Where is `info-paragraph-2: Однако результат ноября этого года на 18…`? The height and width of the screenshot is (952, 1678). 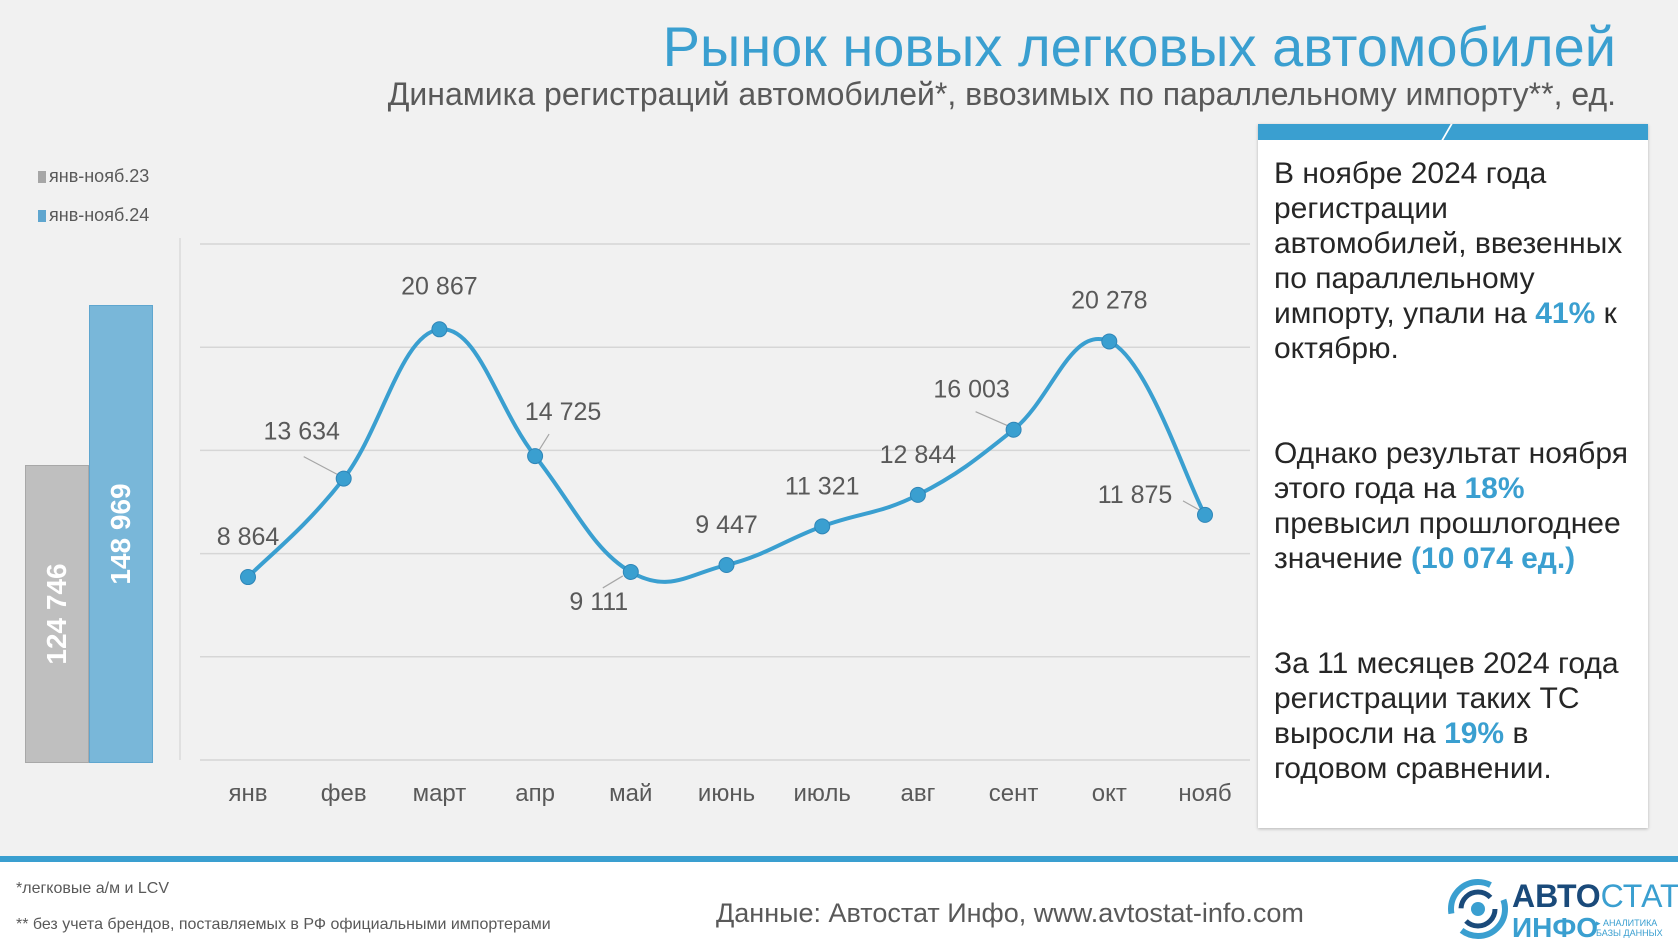 info-paragraph-2: Однако результат ноября этого года на 18… is located at coordinates (1454, 506).